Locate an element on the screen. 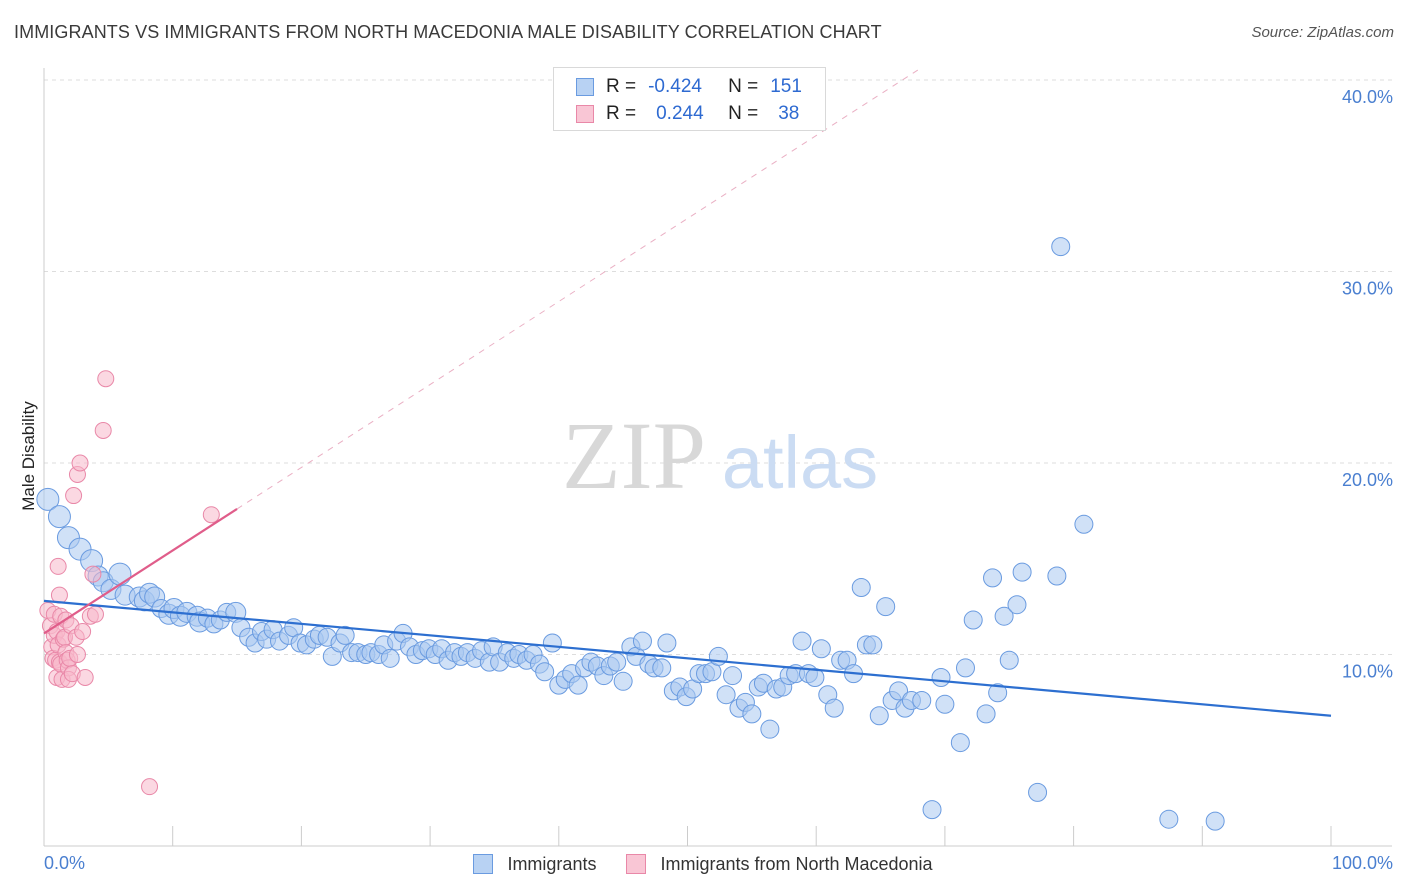  series-north-macedonia is located at coordinates (129, 583).